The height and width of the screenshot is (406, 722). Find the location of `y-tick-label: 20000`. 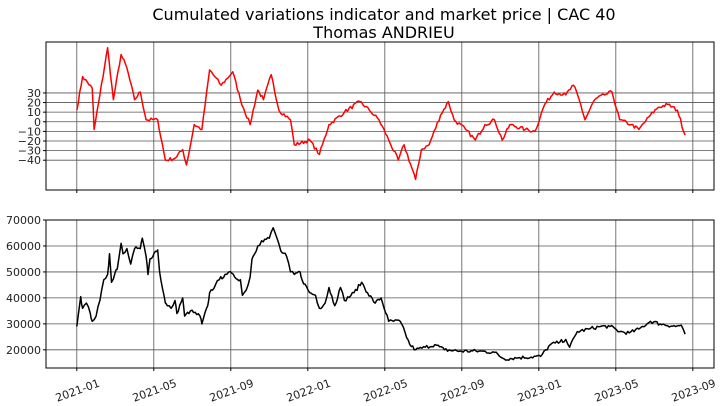

y-tick-label: 20000 is located at coordinates (23, 350).